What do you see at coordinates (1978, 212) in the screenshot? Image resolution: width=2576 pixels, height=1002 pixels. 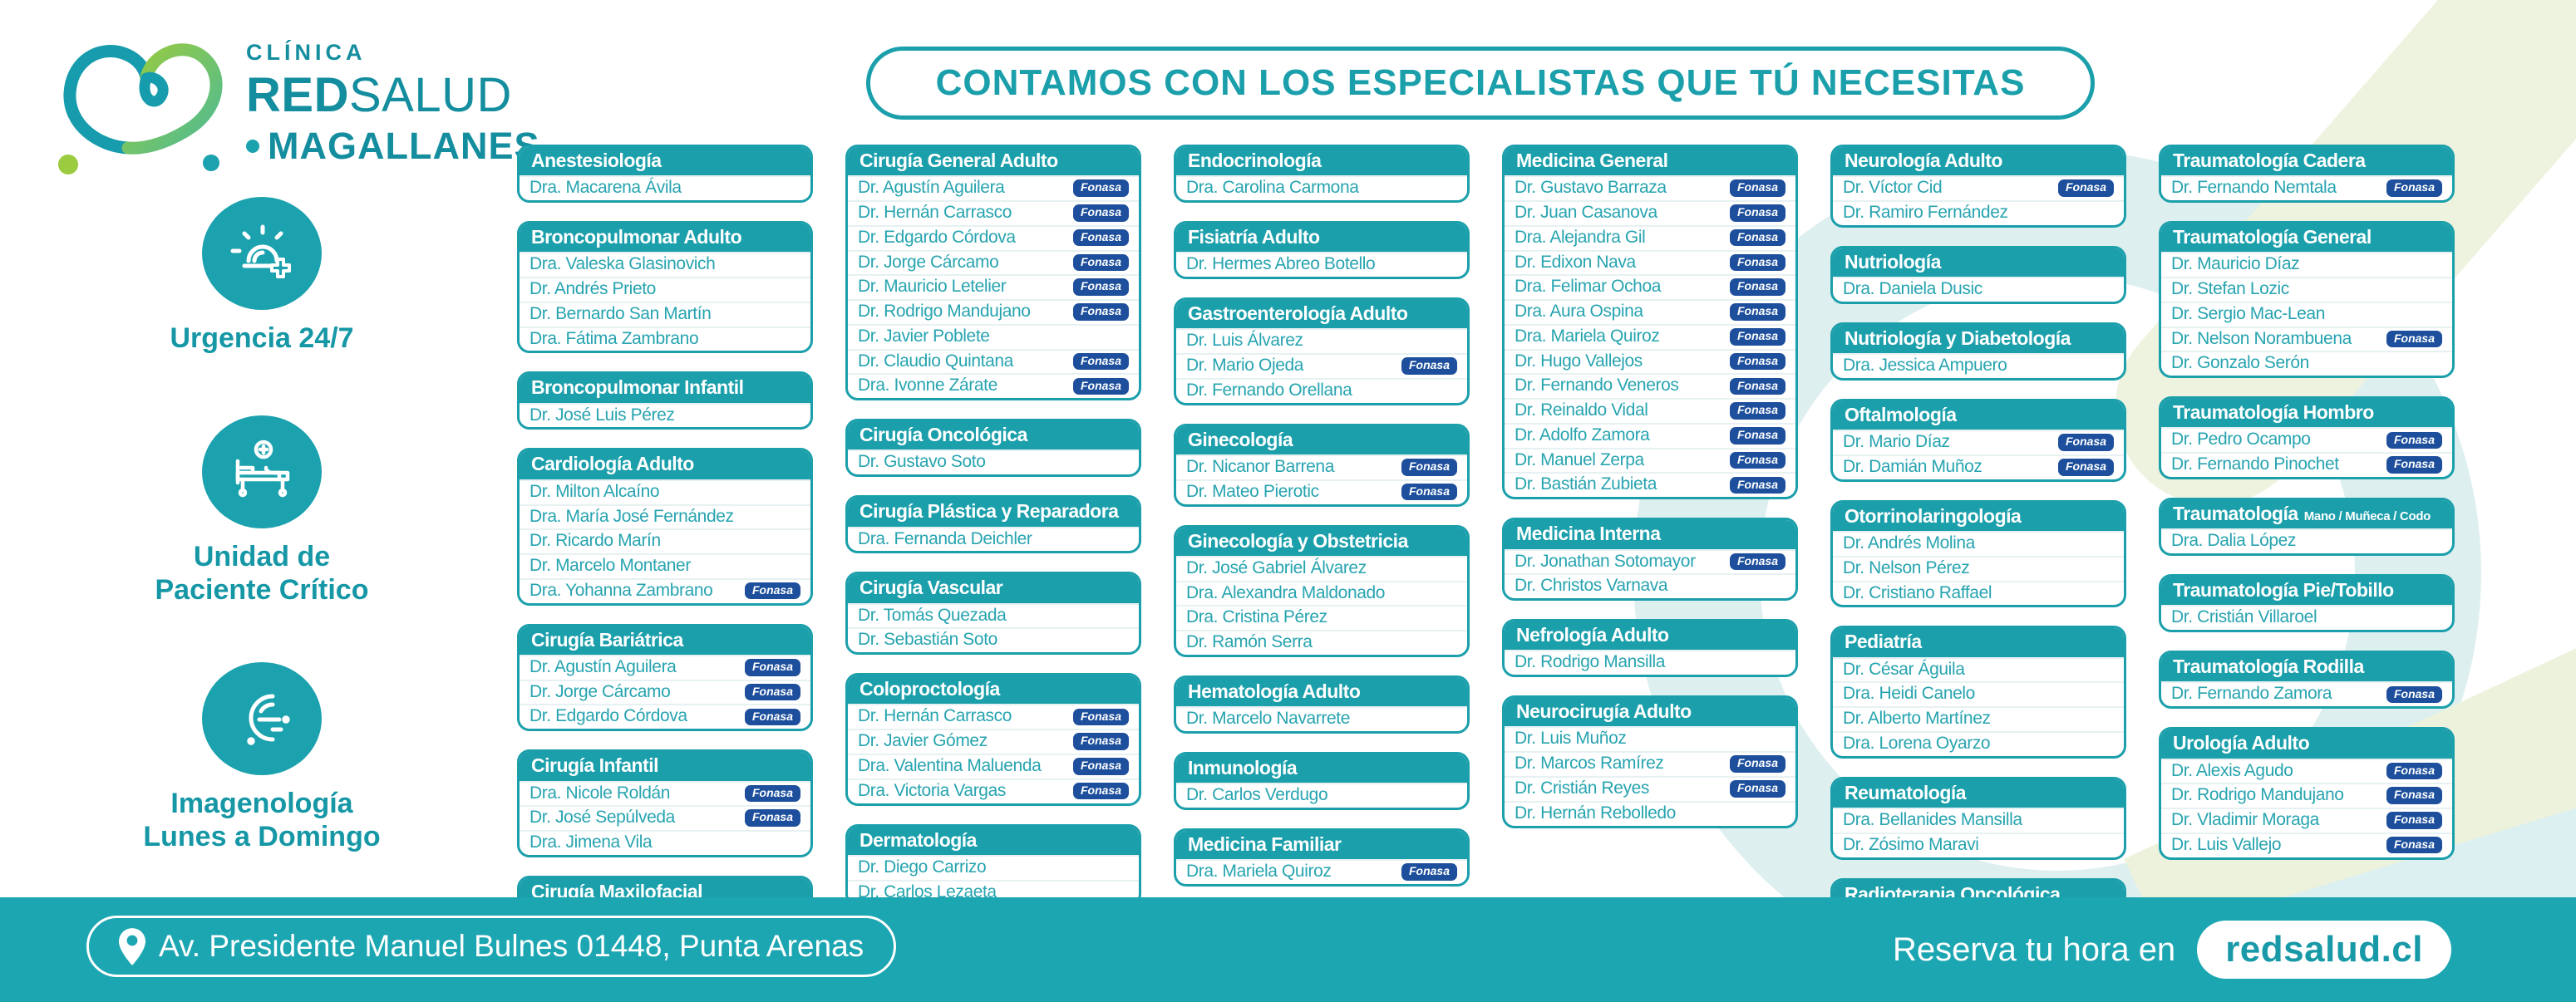 I see `doctor-row: Dr. Ramiro Fernández` at bounding box center [1978, 212].